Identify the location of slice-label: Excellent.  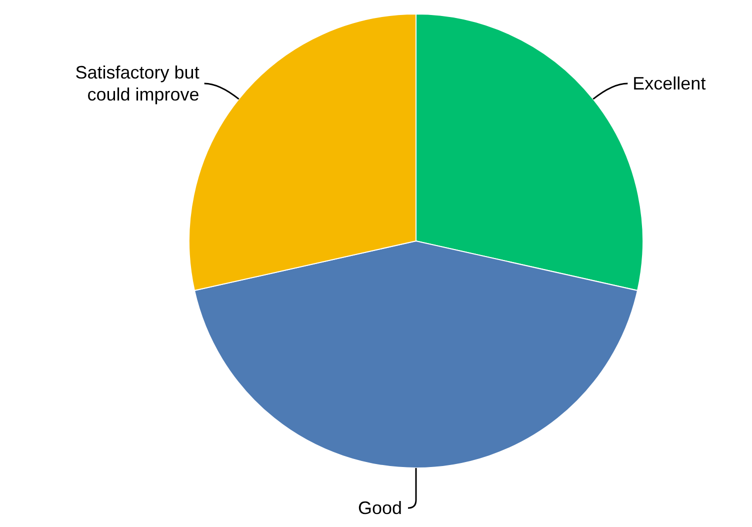
(669, 83).